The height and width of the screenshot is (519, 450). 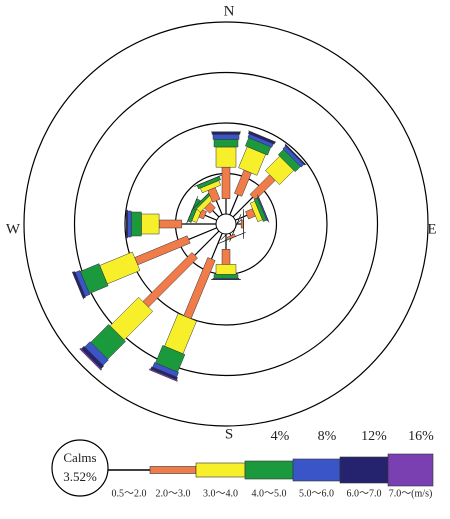 What do you see at coordinates (374, 436) in the screenshot?
I see `ring-label: 12%` at bounding box center [374, 436].